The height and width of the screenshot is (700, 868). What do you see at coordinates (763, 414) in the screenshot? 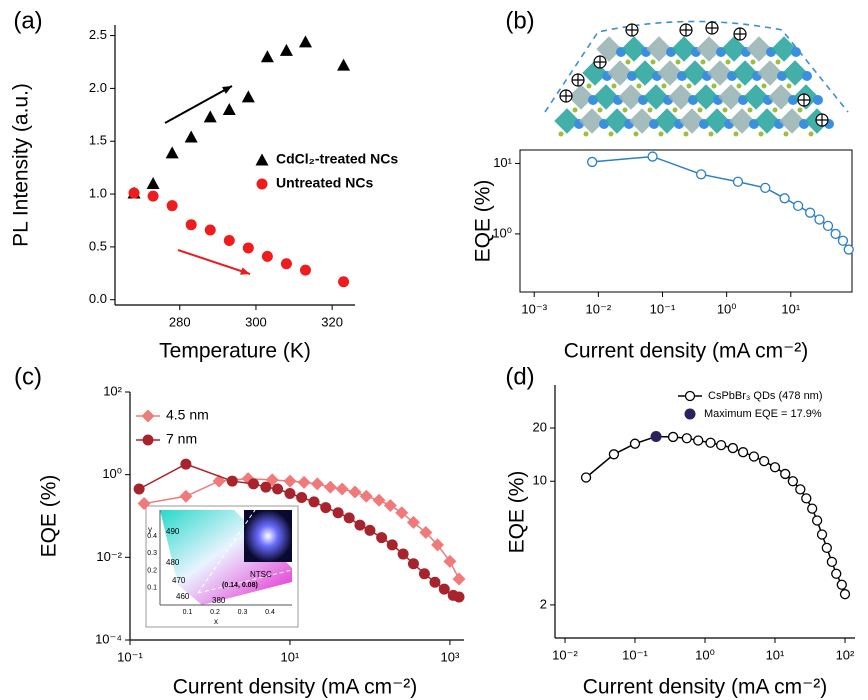
I see `legend-label: Maximum EQE = 17.9%` at bounding box center [763, 414].